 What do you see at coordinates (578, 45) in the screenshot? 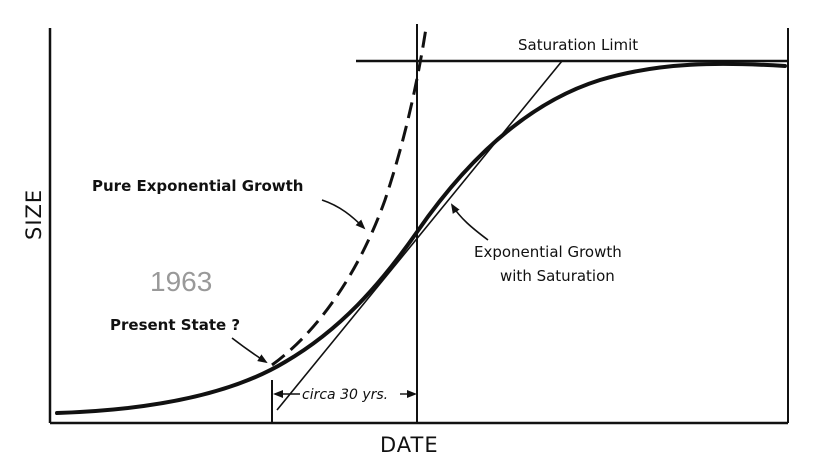
I see `saturation-limit-label: Saturation Limit` at bounding box center [578, 45].